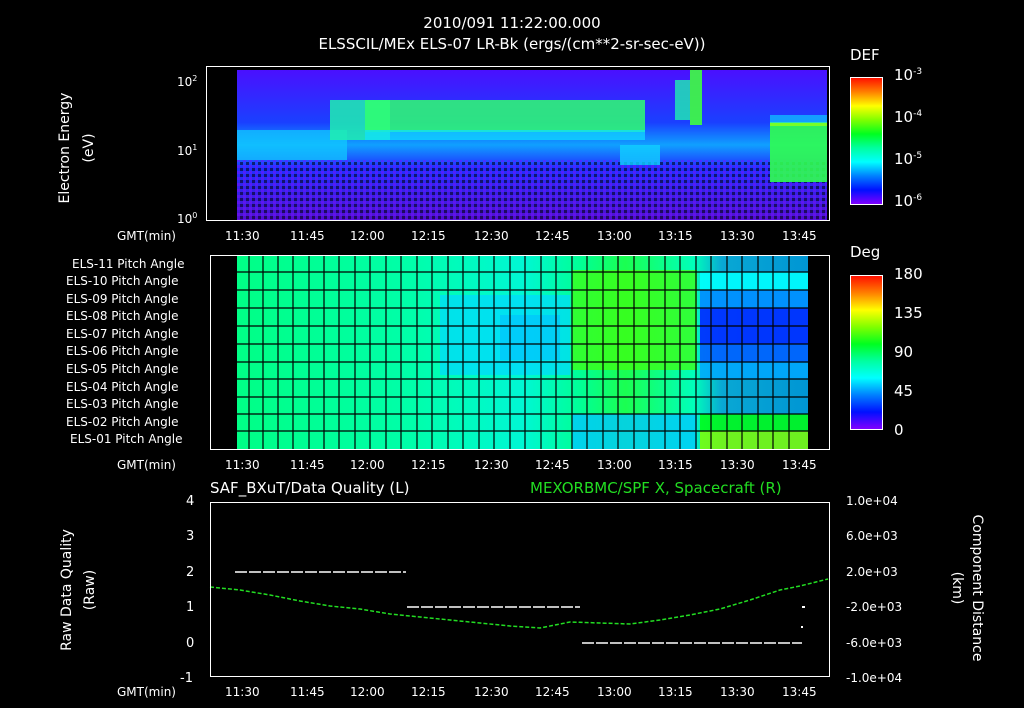 The image size is (1024, 708). What do you see at coordinates (122, 299) in the screenshot?
I see `row-label-els-09: ELS-09 Pitch Angle` at bounding box center [122, 299].